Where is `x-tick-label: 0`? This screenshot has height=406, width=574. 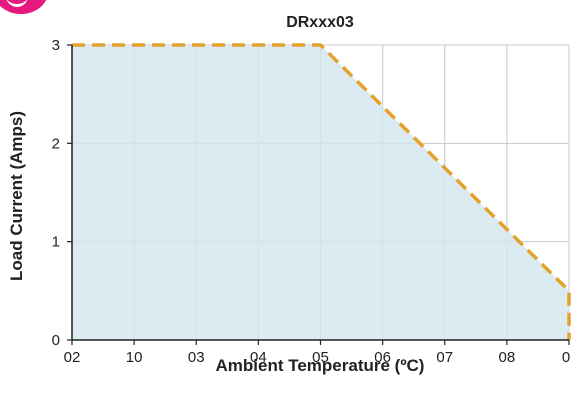 x-tick-label: 0 is located at coordinates (566, 357).